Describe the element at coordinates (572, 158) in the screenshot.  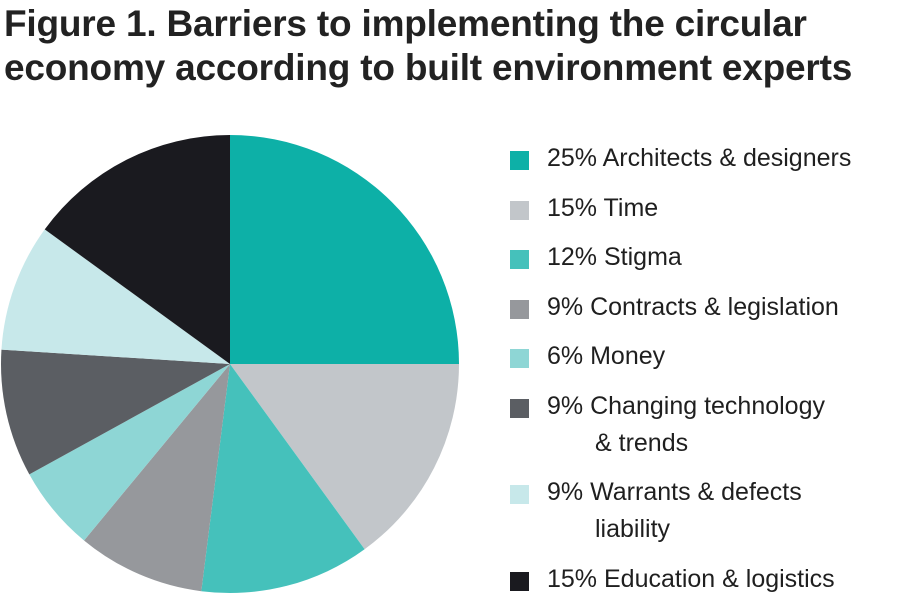
I see `legend-percent: 25%` at that location.